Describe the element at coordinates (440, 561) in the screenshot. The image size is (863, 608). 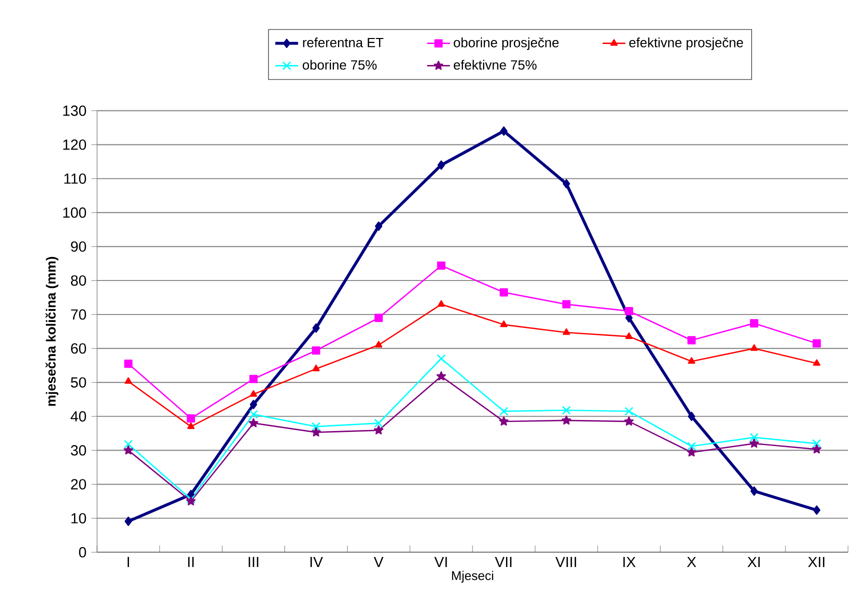
I see `x-tick-label: VI` at that location.